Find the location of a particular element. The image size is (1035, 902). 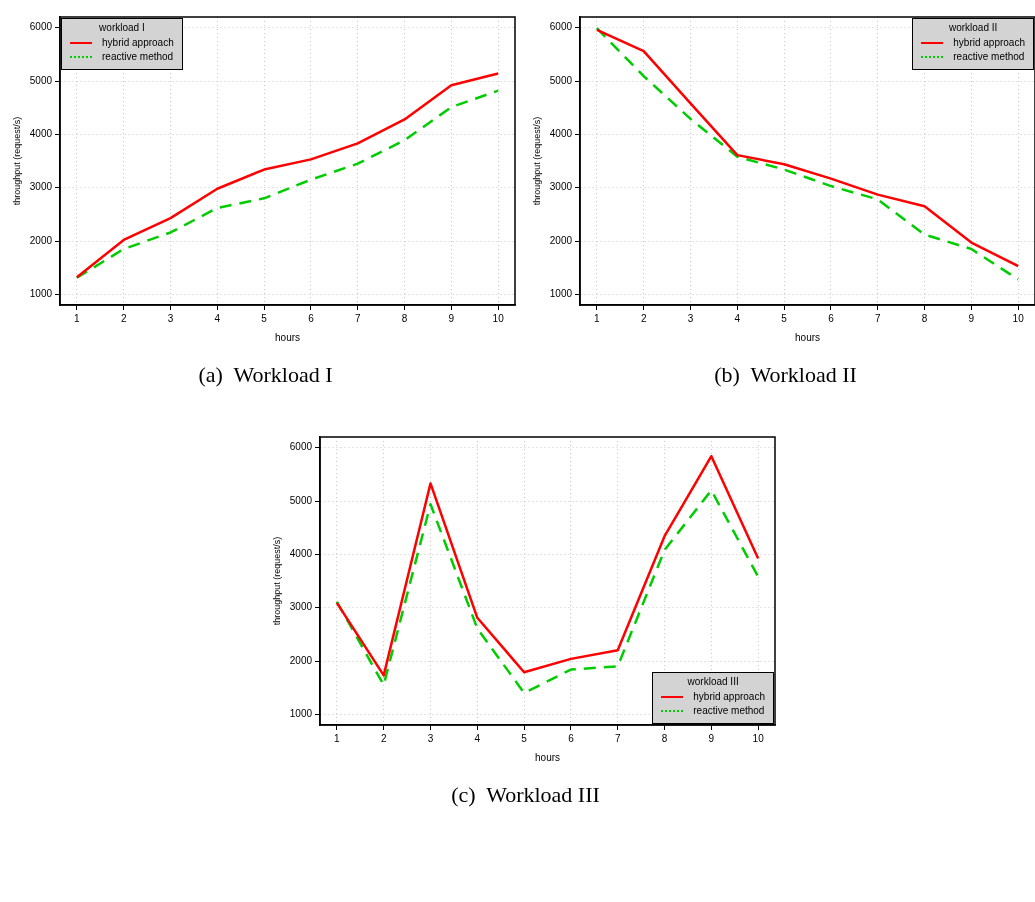

legend-title: workload III is located at coordinates (713, 681).